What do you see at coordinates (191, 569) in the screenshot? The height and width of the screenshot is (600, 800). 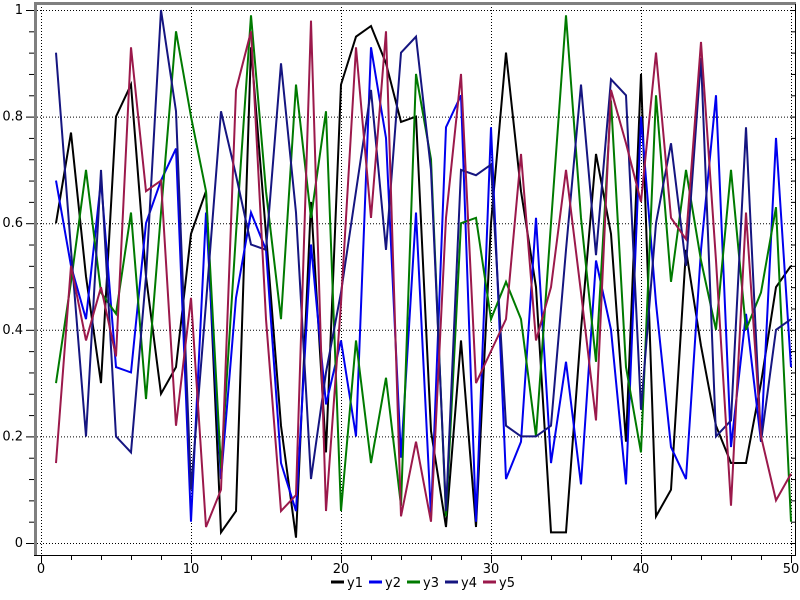 I see `x-tick-label: 10` at bounding box center [191, 569].